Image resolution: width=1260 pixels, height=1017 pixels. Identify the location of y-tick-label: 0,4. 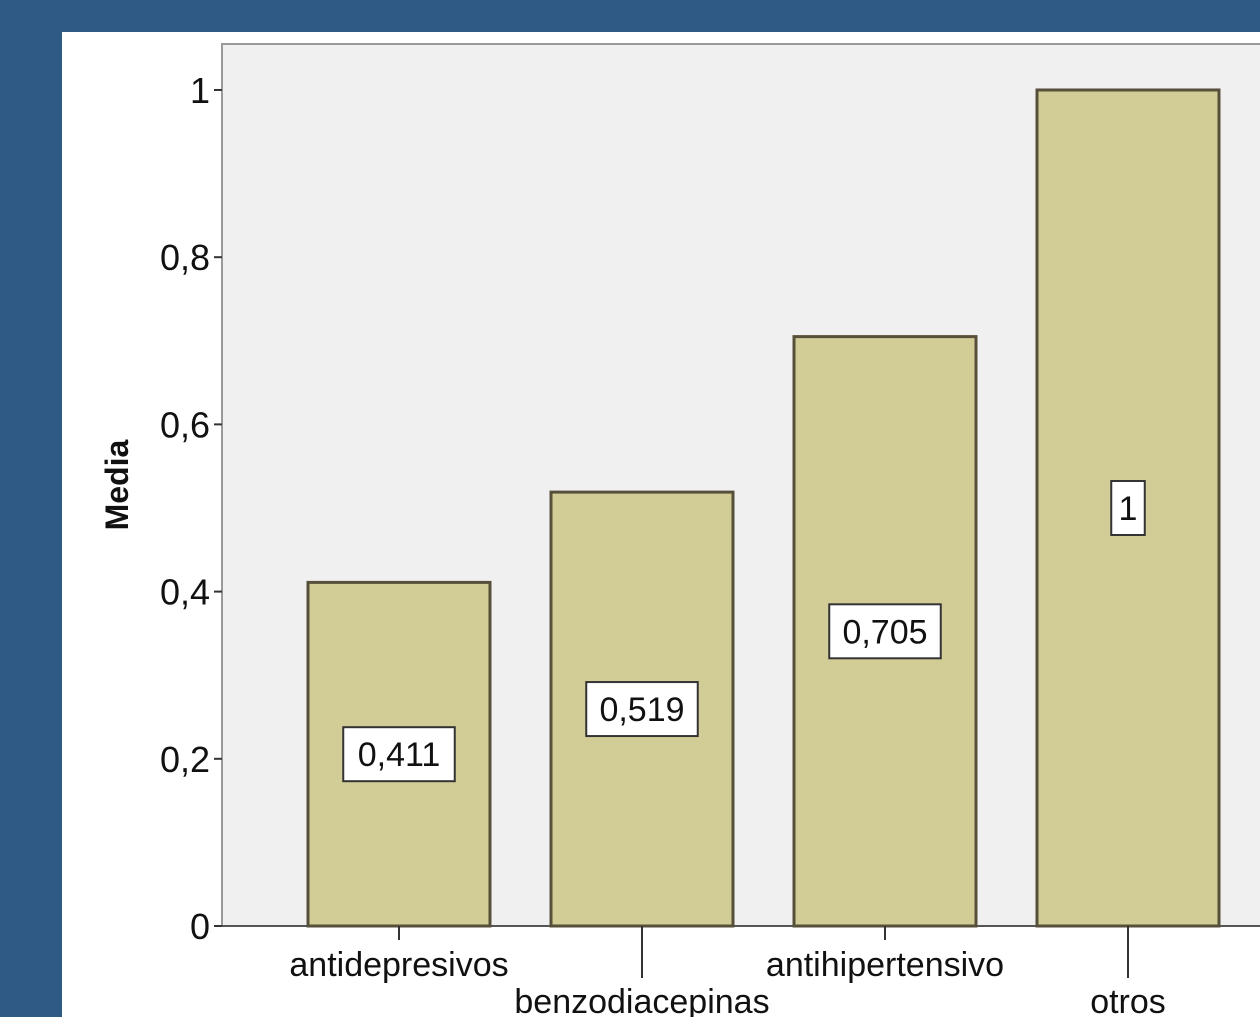
(185, 592).